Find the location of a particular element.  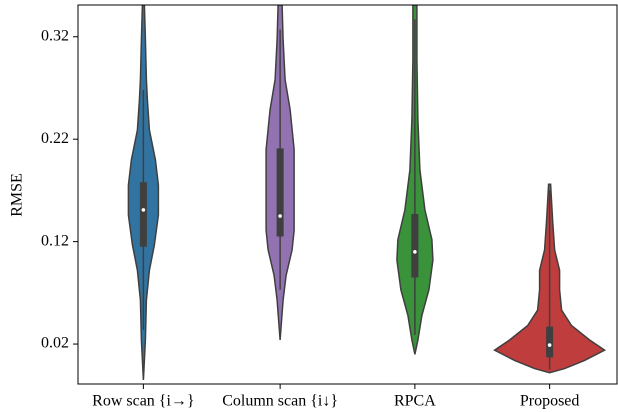

x-tick-label: Proposed is located at coordinates (550, 401).